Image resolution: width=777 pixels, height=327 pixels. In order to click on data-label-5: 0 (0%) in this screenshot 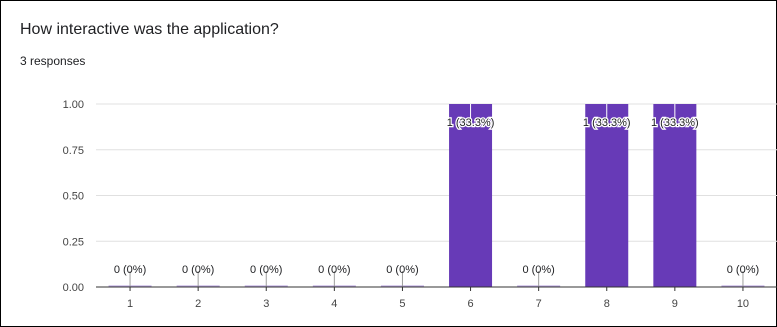, I will do `click(402, 270)`.